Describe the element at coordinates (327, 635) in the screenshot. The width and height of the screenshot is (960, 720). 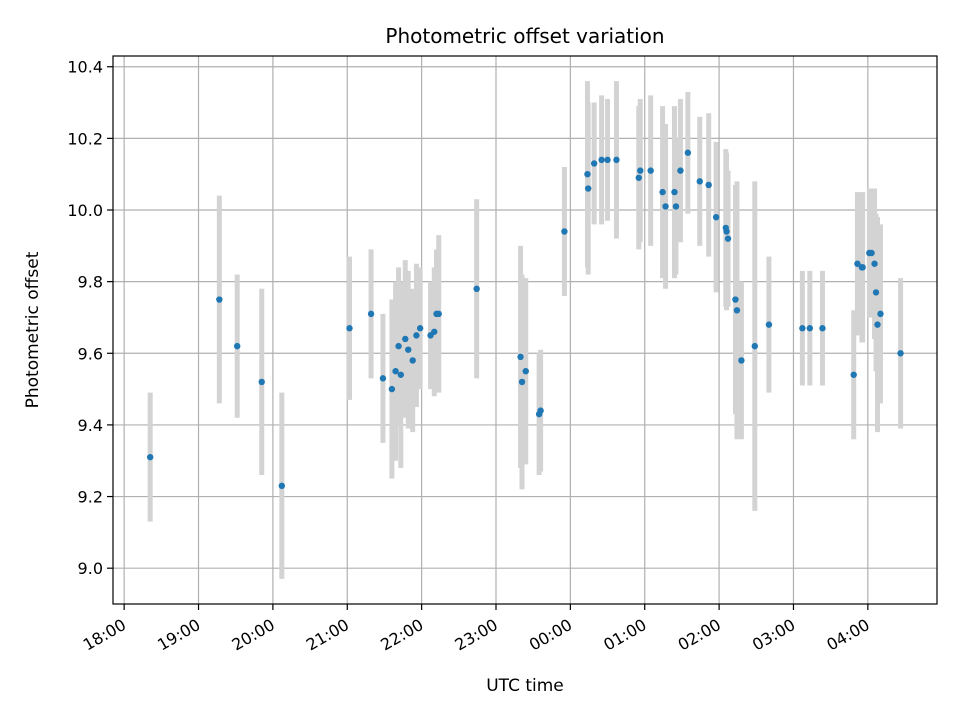
I see `x-tick-label: 21:00` at that location.